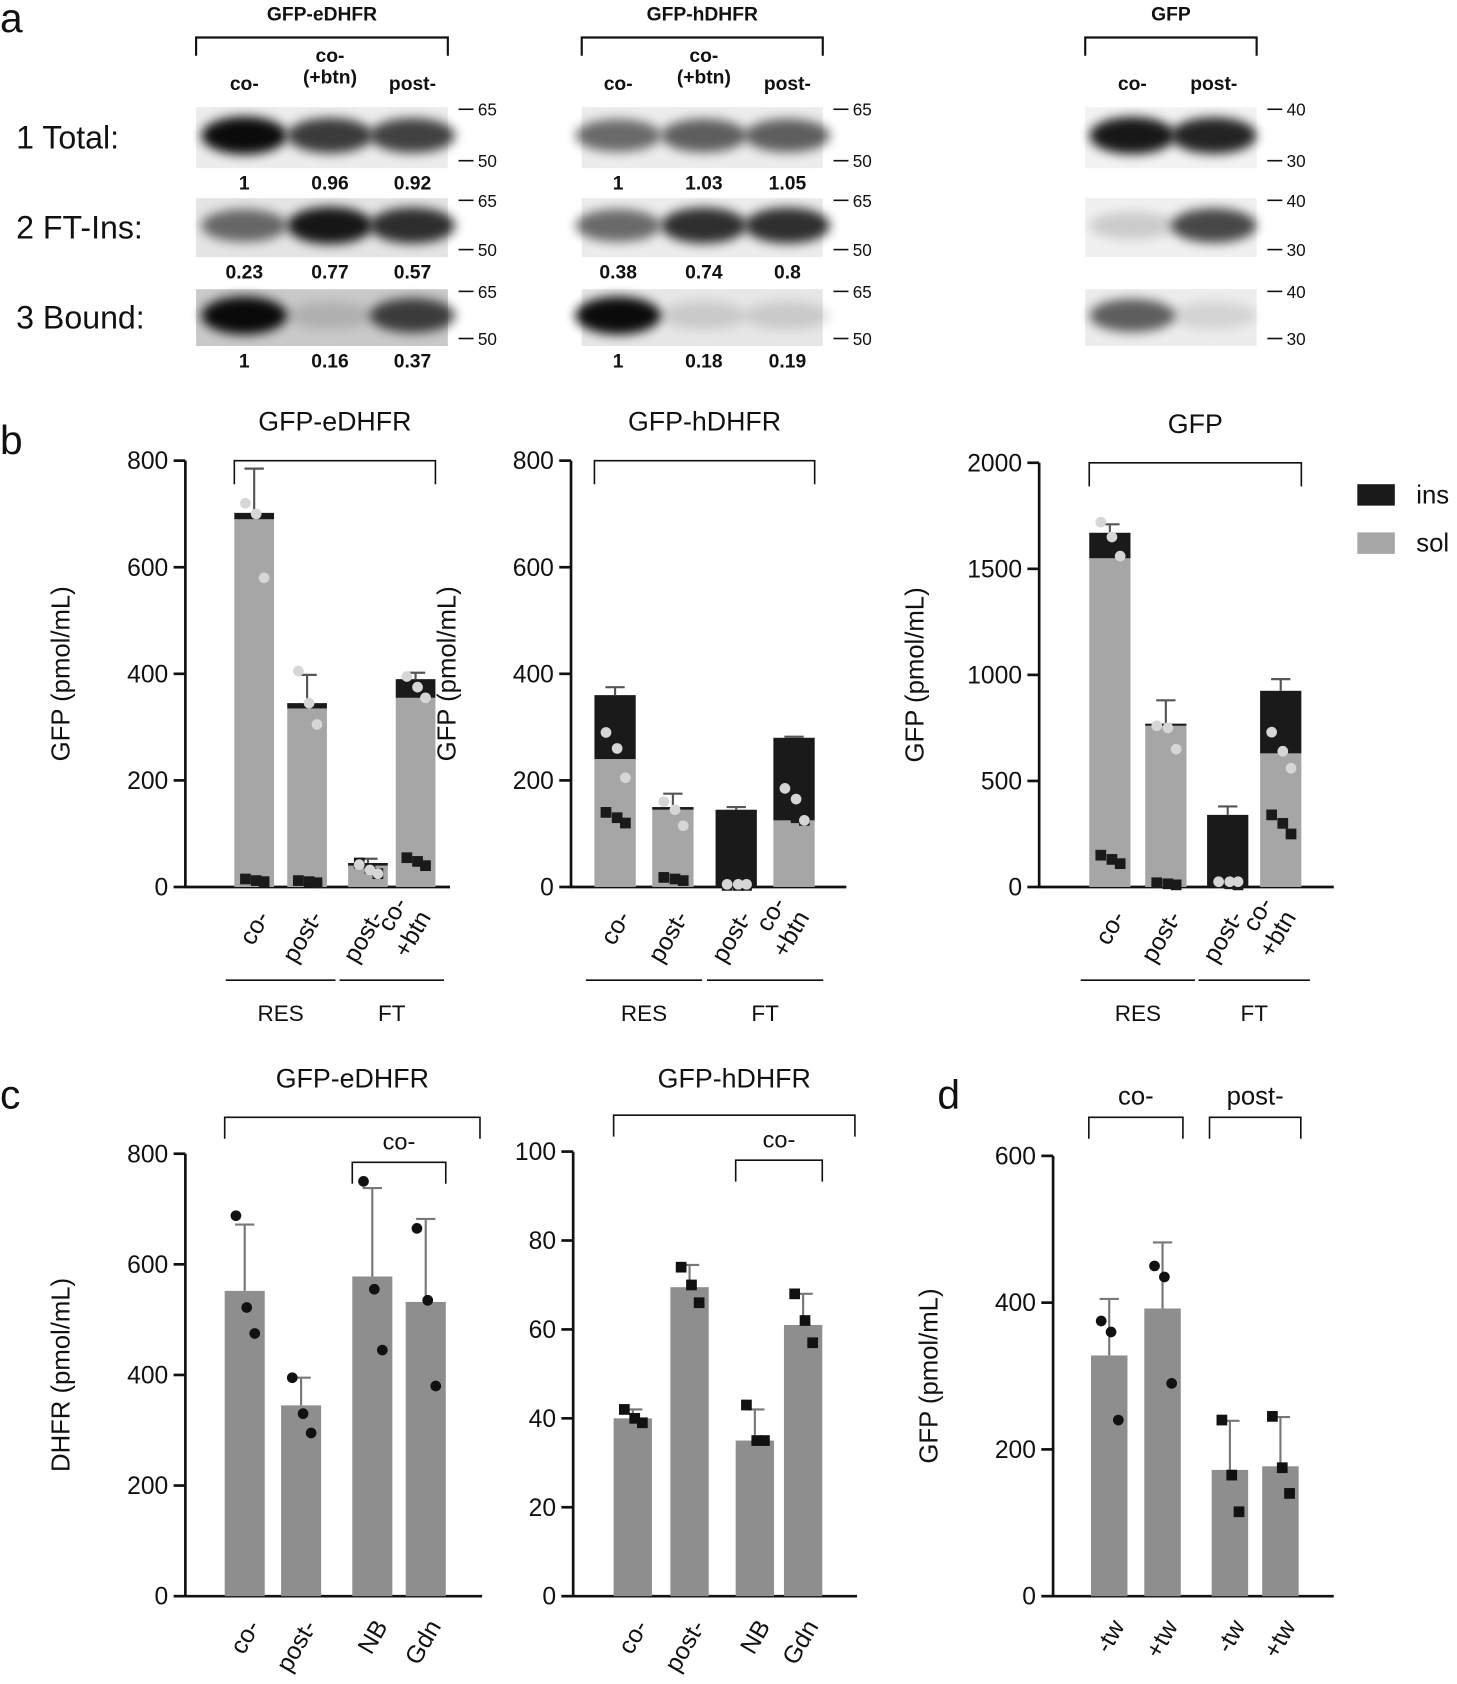 The image size is (1457, 1684). I want to click on x-tick-label: +tw, so click(1162, 1638).